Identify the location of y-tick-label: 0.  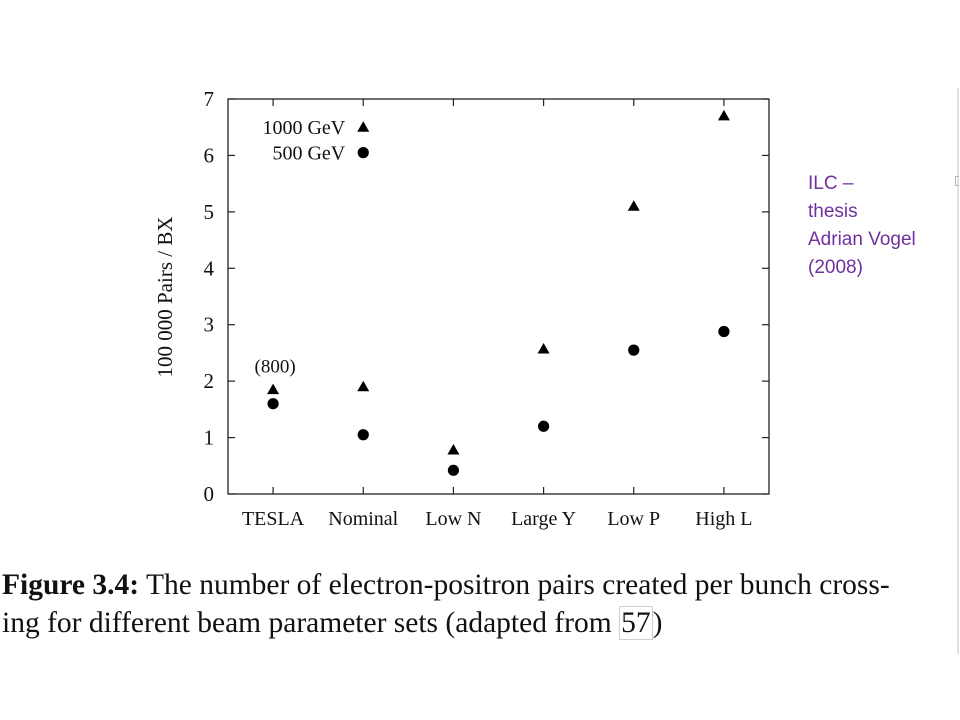
(209, 494).